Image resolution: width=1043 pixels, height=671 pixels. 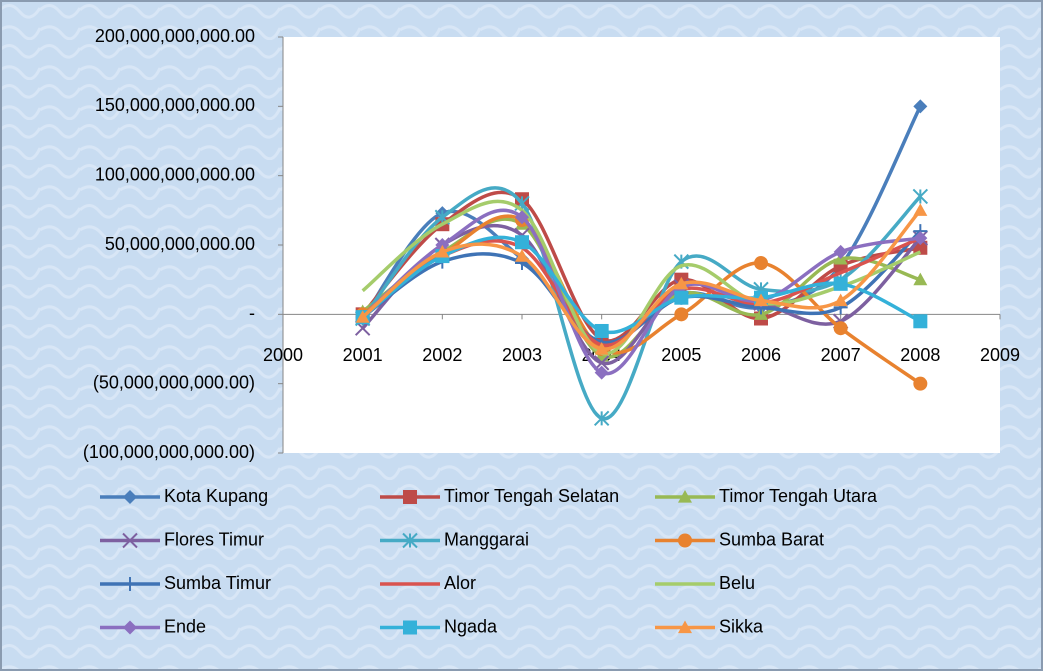 What do you see at coordinates (705, 583) in the screenshot?
I see `legend-item: Belu` at bounding box center [705, 583].